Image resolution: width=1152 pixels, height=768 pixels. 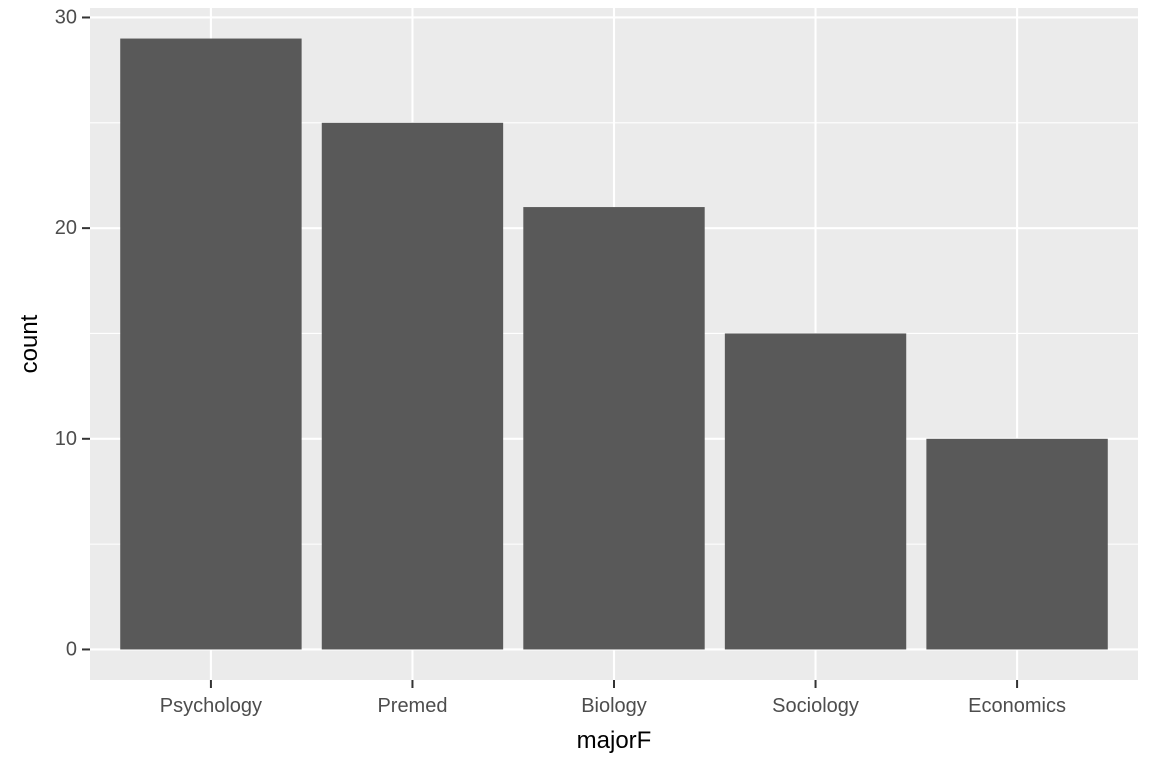 What do you see at coordinates (66, 228) in the screenshot?
I see `y-tick-label: 20` at bounding box center [66, 228].